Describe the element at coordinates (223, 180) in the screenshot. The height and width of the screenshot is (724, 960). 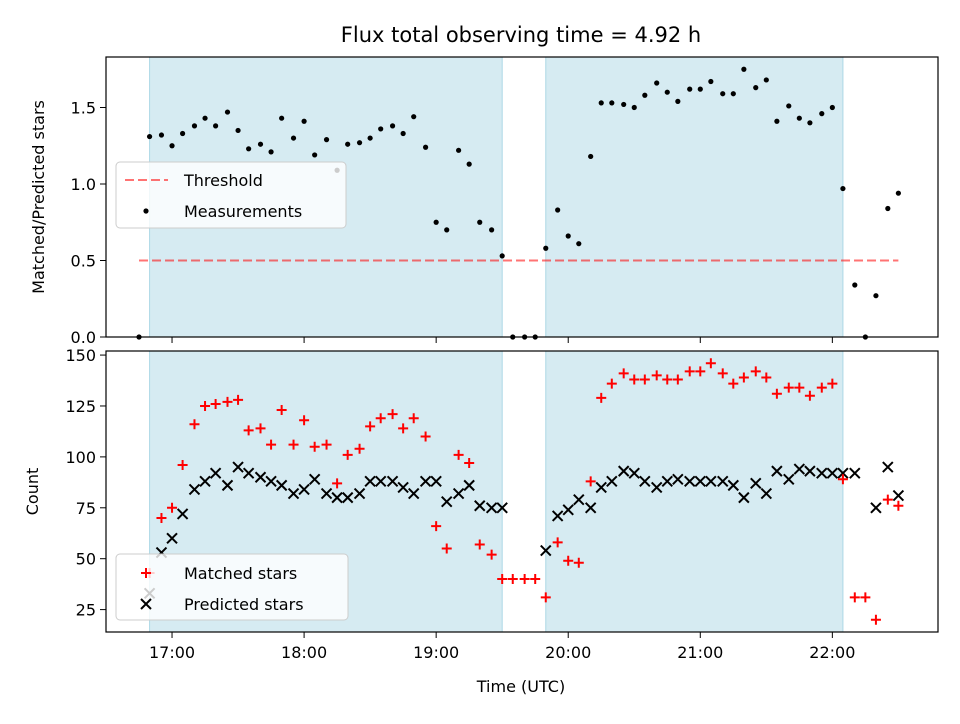
I see `legend-threshold-label: Threshold` at that location.